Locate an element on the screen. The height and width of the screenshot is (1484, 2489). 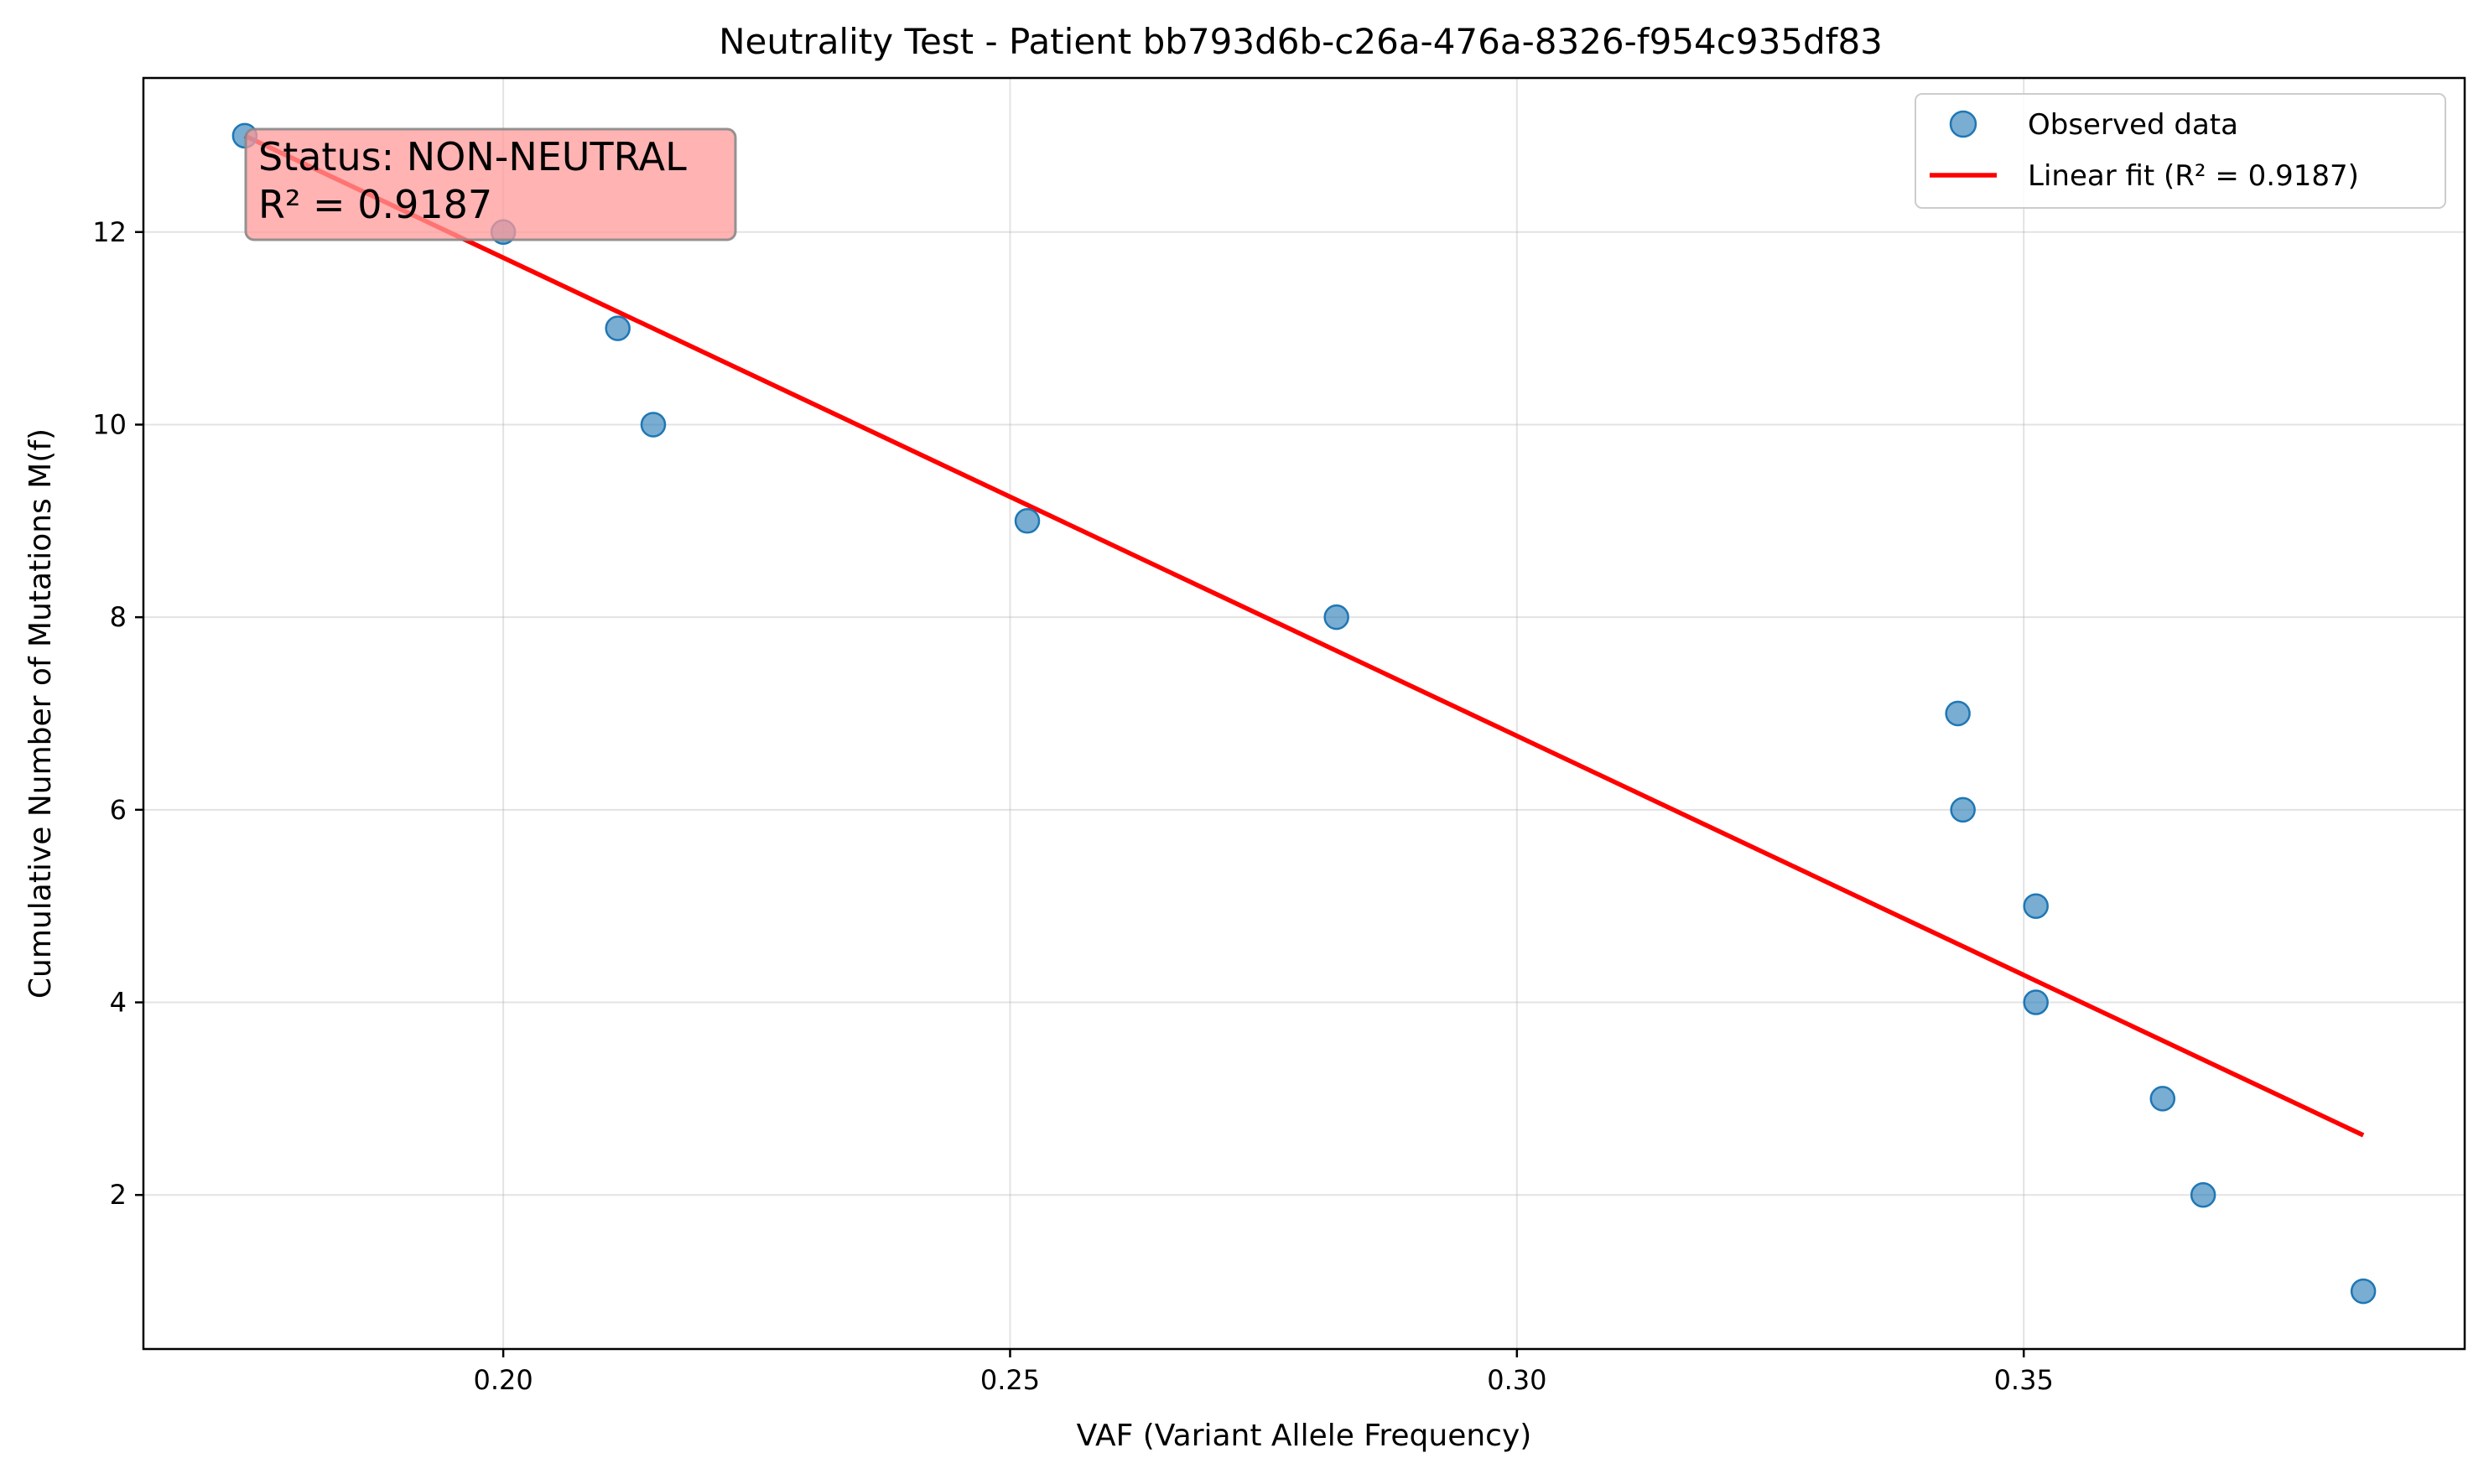
y-tick-label: 2 is located at coordinates (119, 1195).